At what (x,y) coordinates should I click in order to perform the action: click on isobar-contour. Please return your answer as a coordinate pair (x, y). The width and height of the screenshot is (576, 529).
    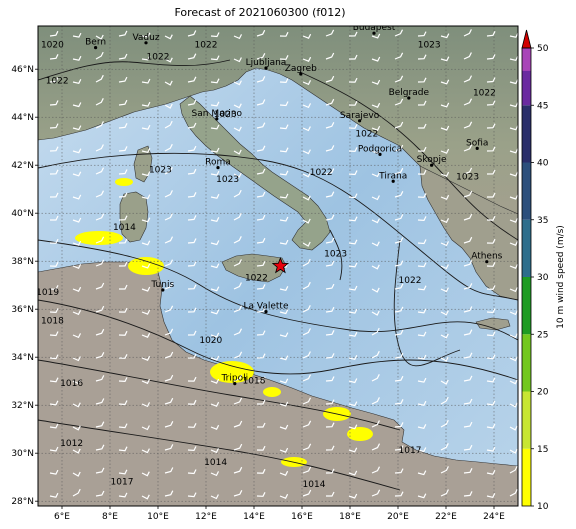
    Looking at the image, I should click on (427, 303).